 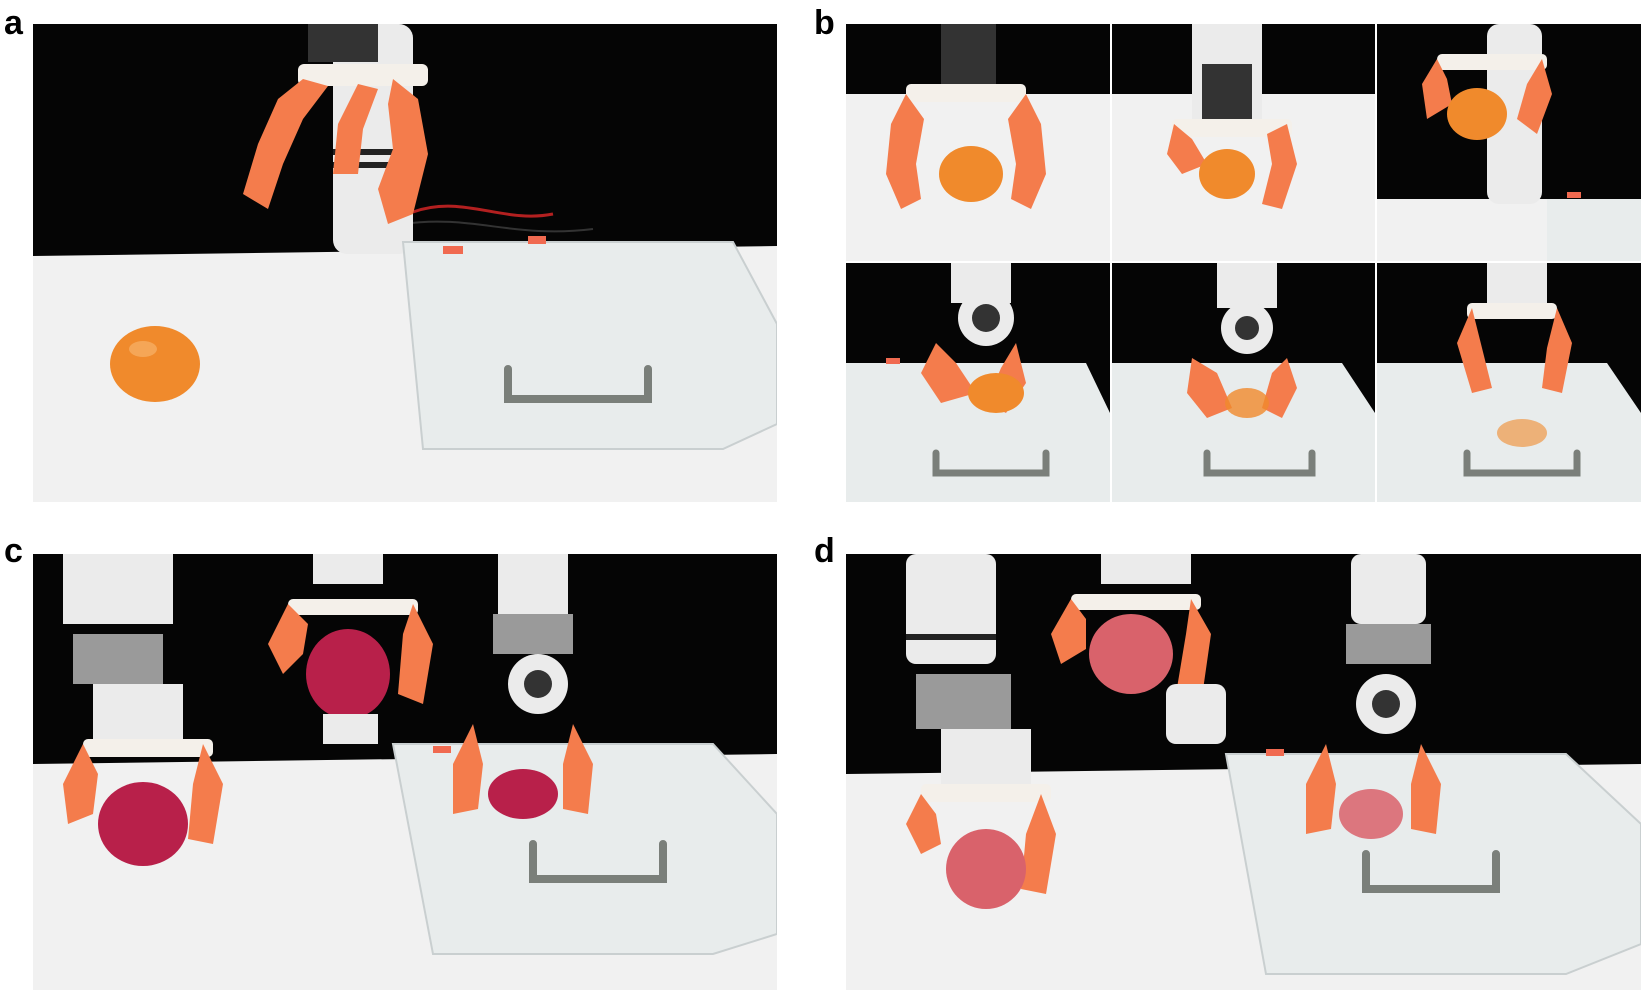 What do you see at coordinates (824, 551) in the screenshot?
I see `panel-label-d: d` at bounding box center [824, 551].